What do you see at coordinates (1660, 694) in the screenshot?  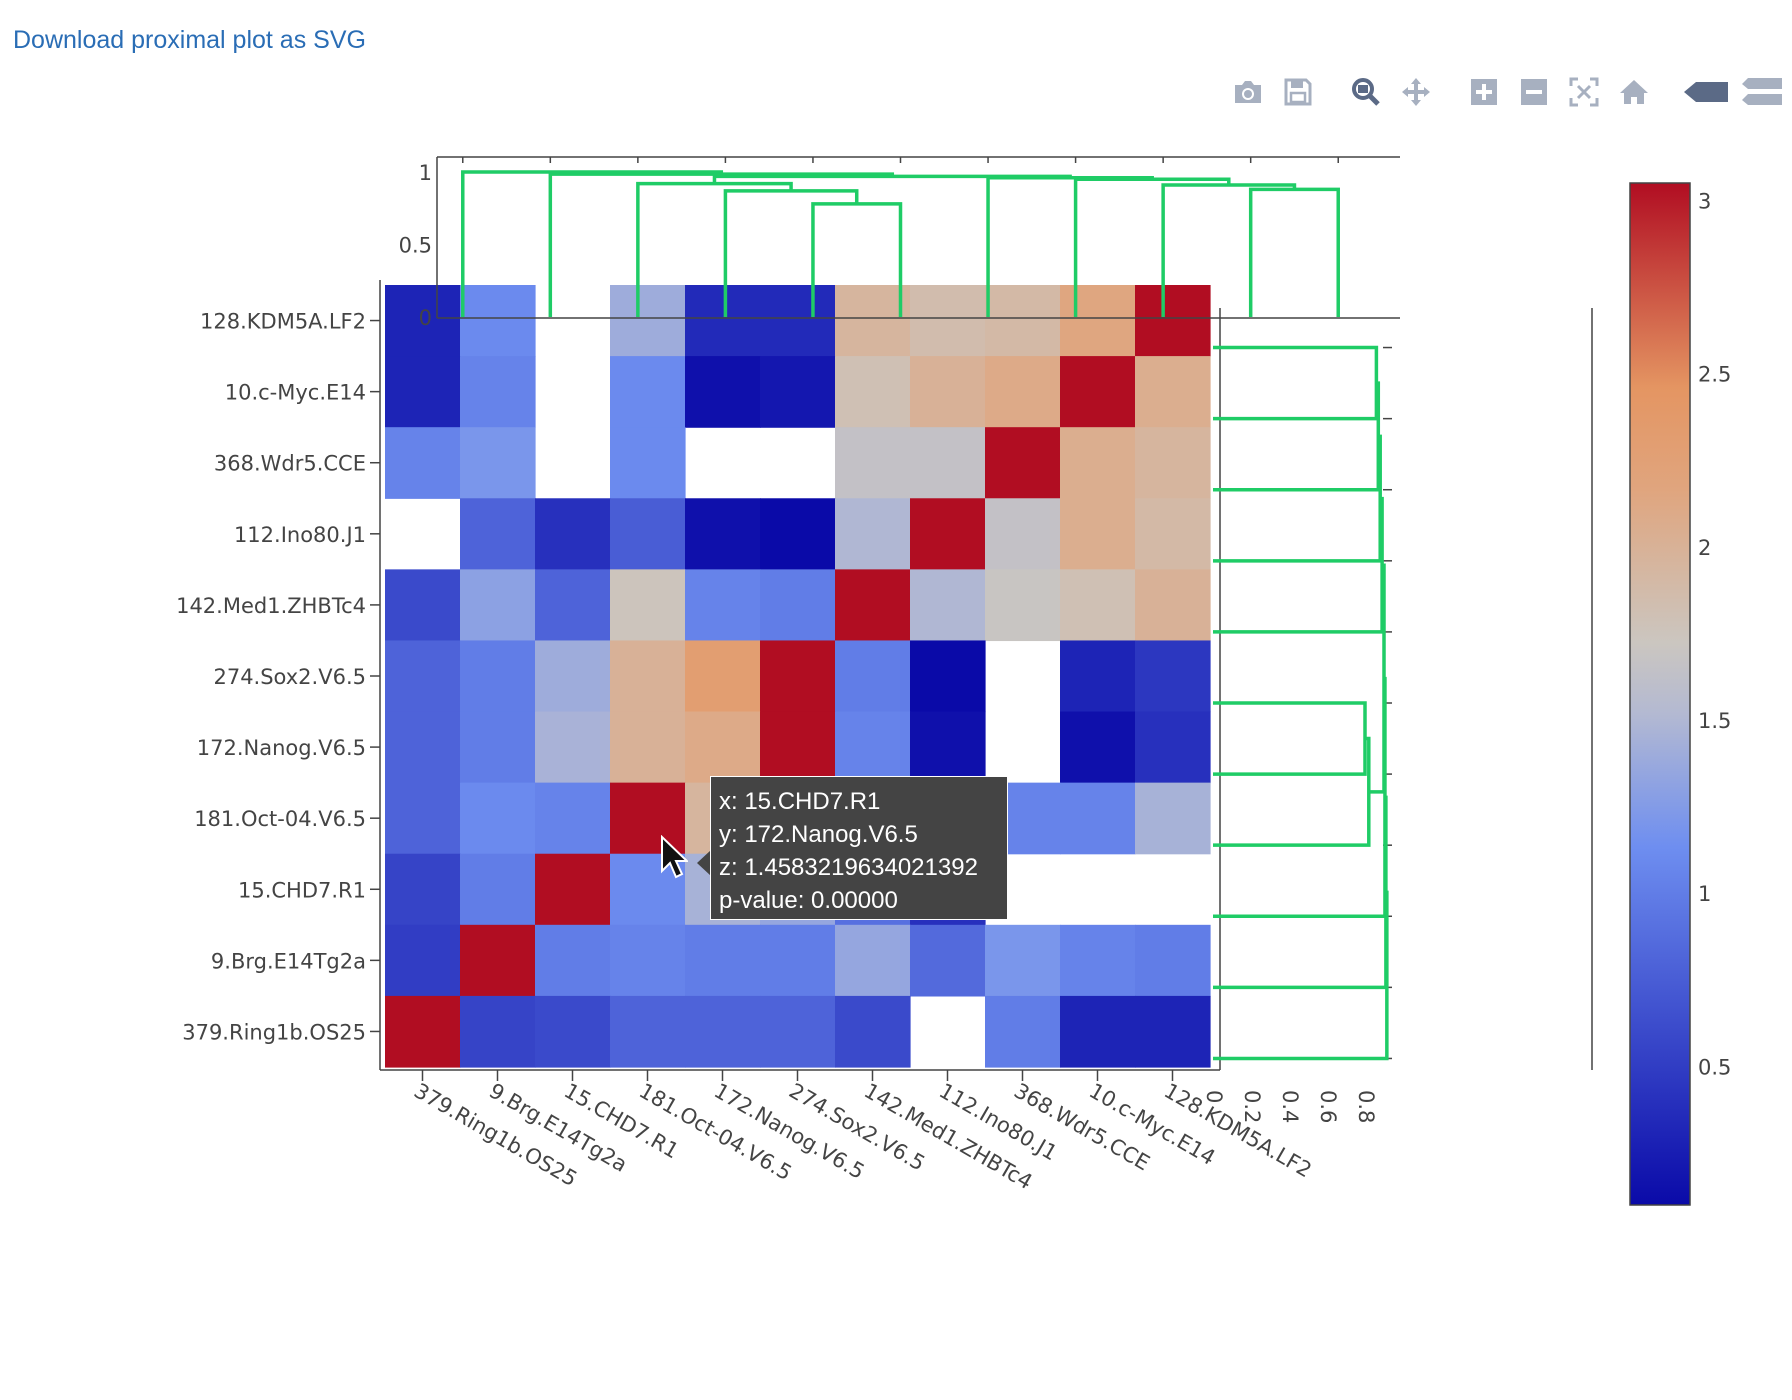 I see `colorbar-gradient` at bounding box center [1660, 694].